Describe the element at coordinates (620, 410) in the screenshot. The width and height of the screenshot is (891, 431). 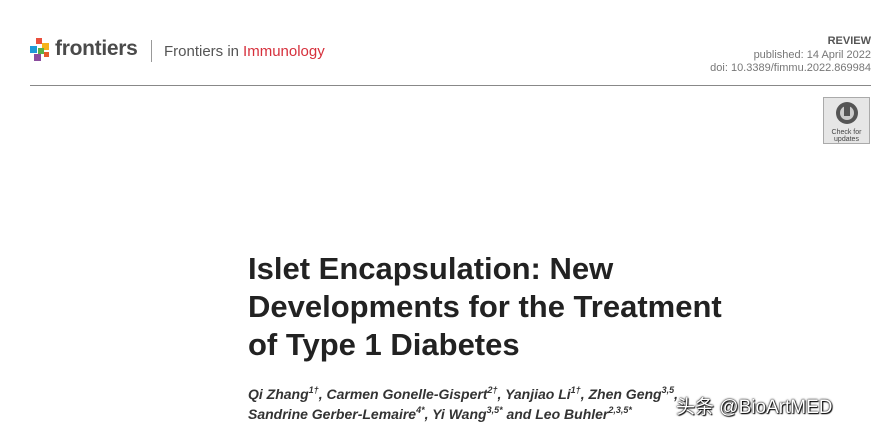
I see `author-affiliation: 2,3,5*` at that location.